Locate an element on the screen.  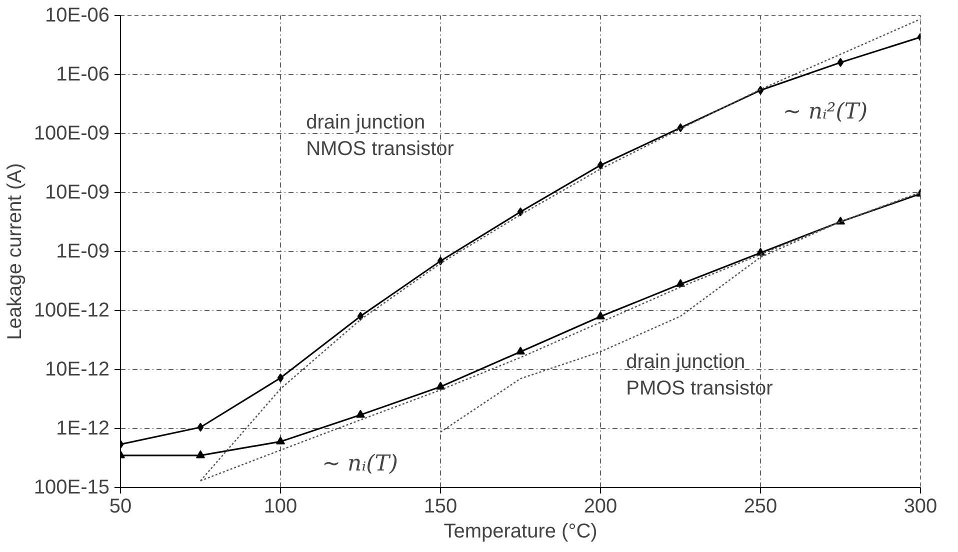
x-tick-label: 100 is located at coordinates (281, 507).